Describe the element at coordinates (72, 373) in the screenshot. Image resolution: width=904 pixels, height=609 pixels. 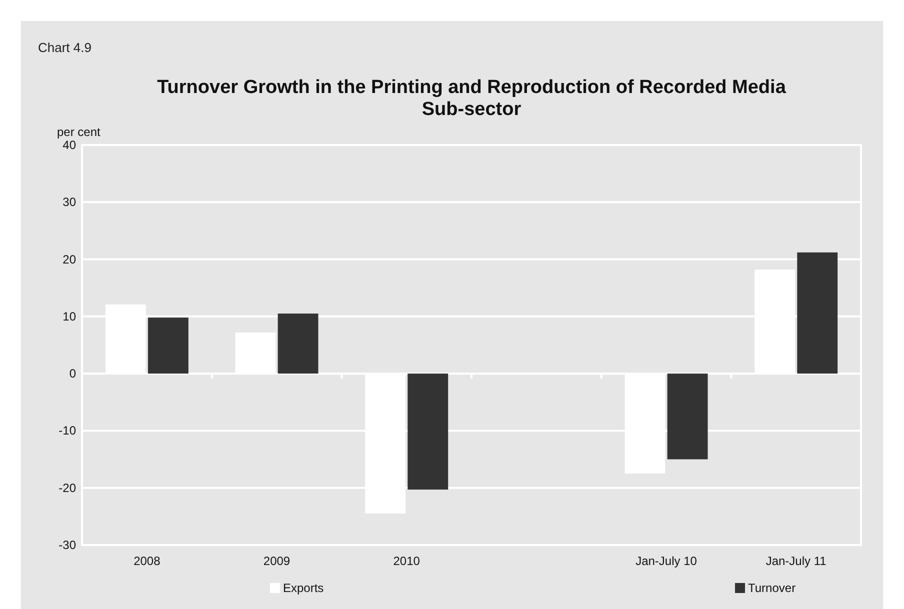
I see `y-tick-label: 0` at that location.